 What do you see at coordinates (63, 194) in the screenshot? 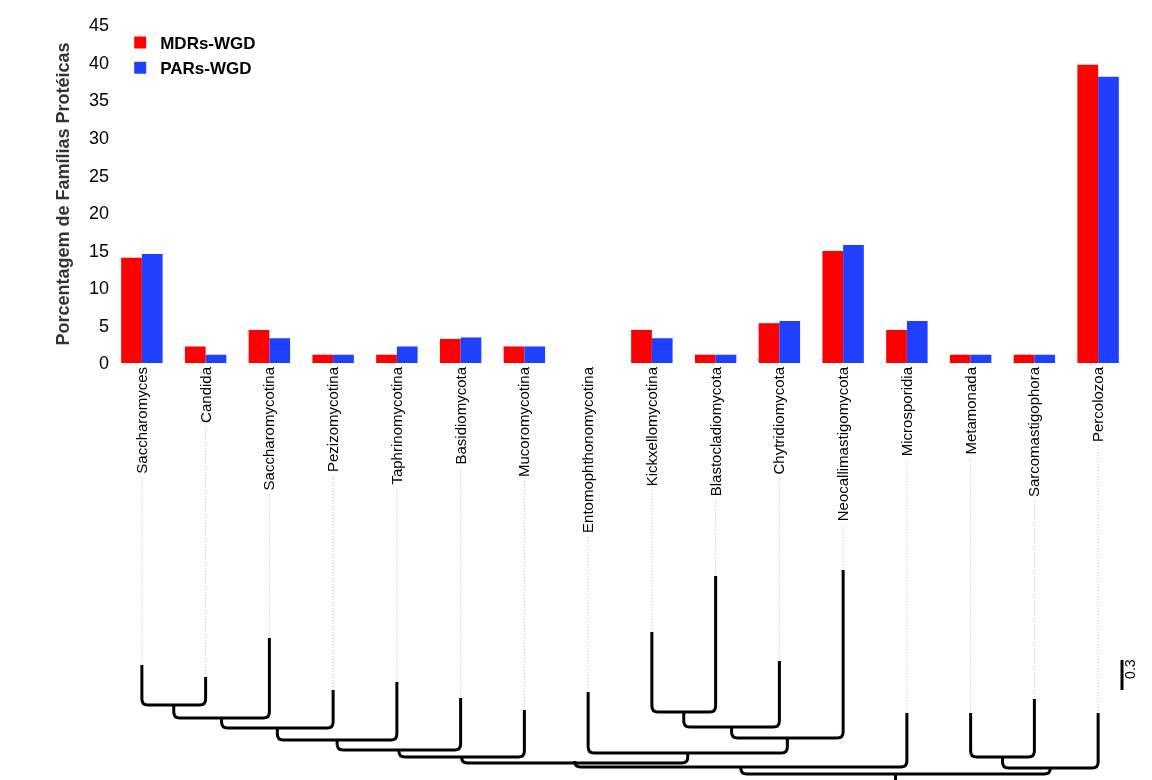
I see `y-axis-title: Porcentagem de Famílias Protéicas` at bounding box center [63, 194].